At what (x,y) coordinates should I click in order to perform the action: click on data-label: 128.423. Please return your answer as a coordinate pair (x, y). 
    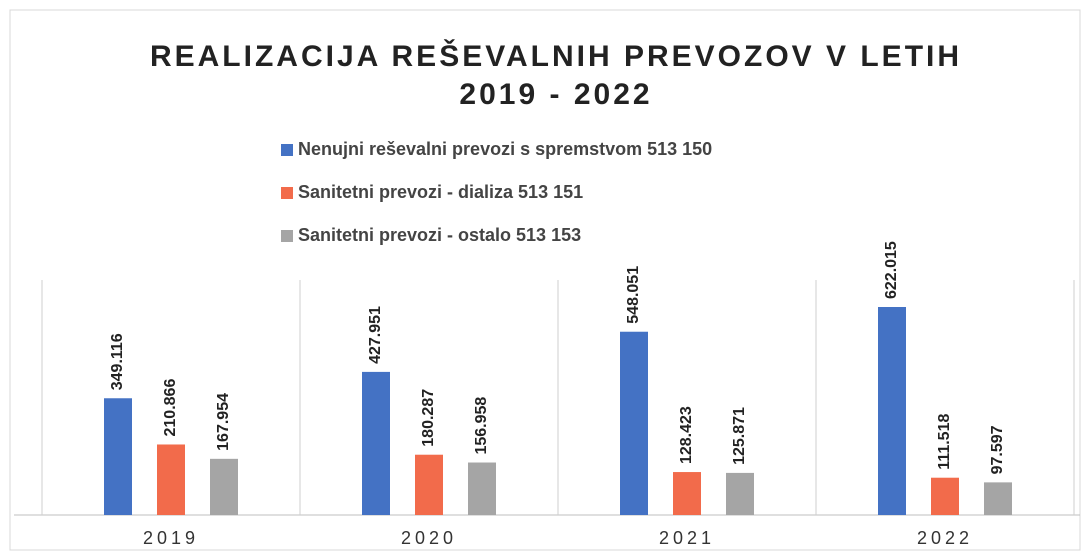
    Looking at the image, I should click on (686, 435).